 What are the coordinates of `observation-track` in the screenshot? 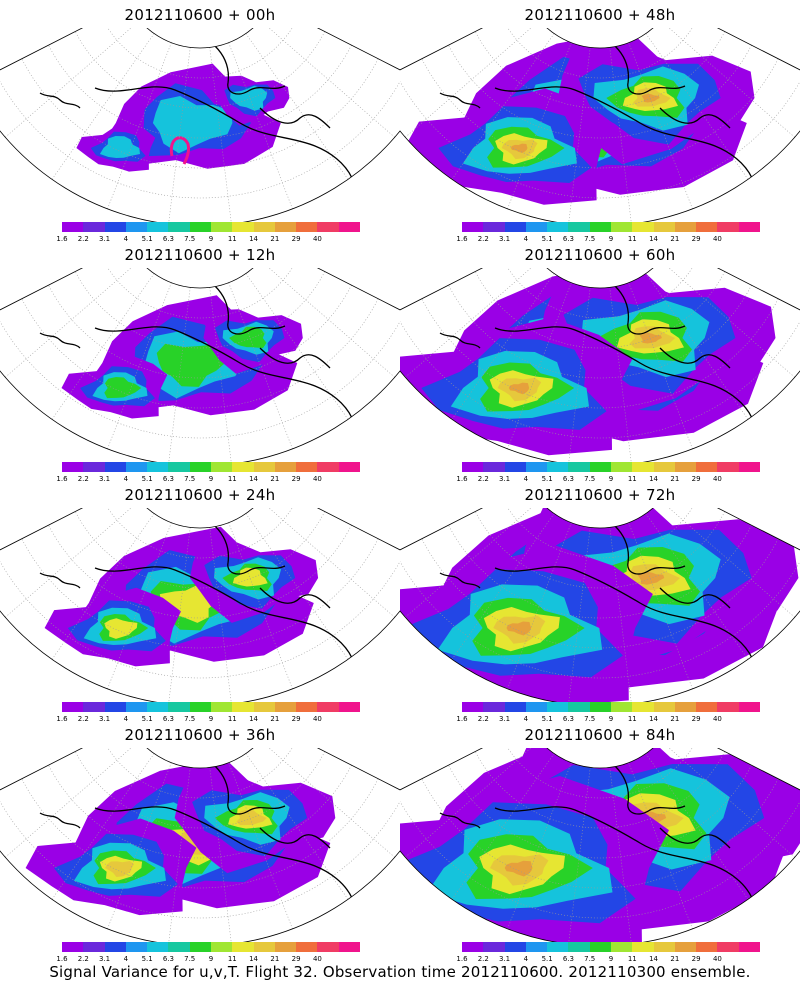 It's located at (179, 150).